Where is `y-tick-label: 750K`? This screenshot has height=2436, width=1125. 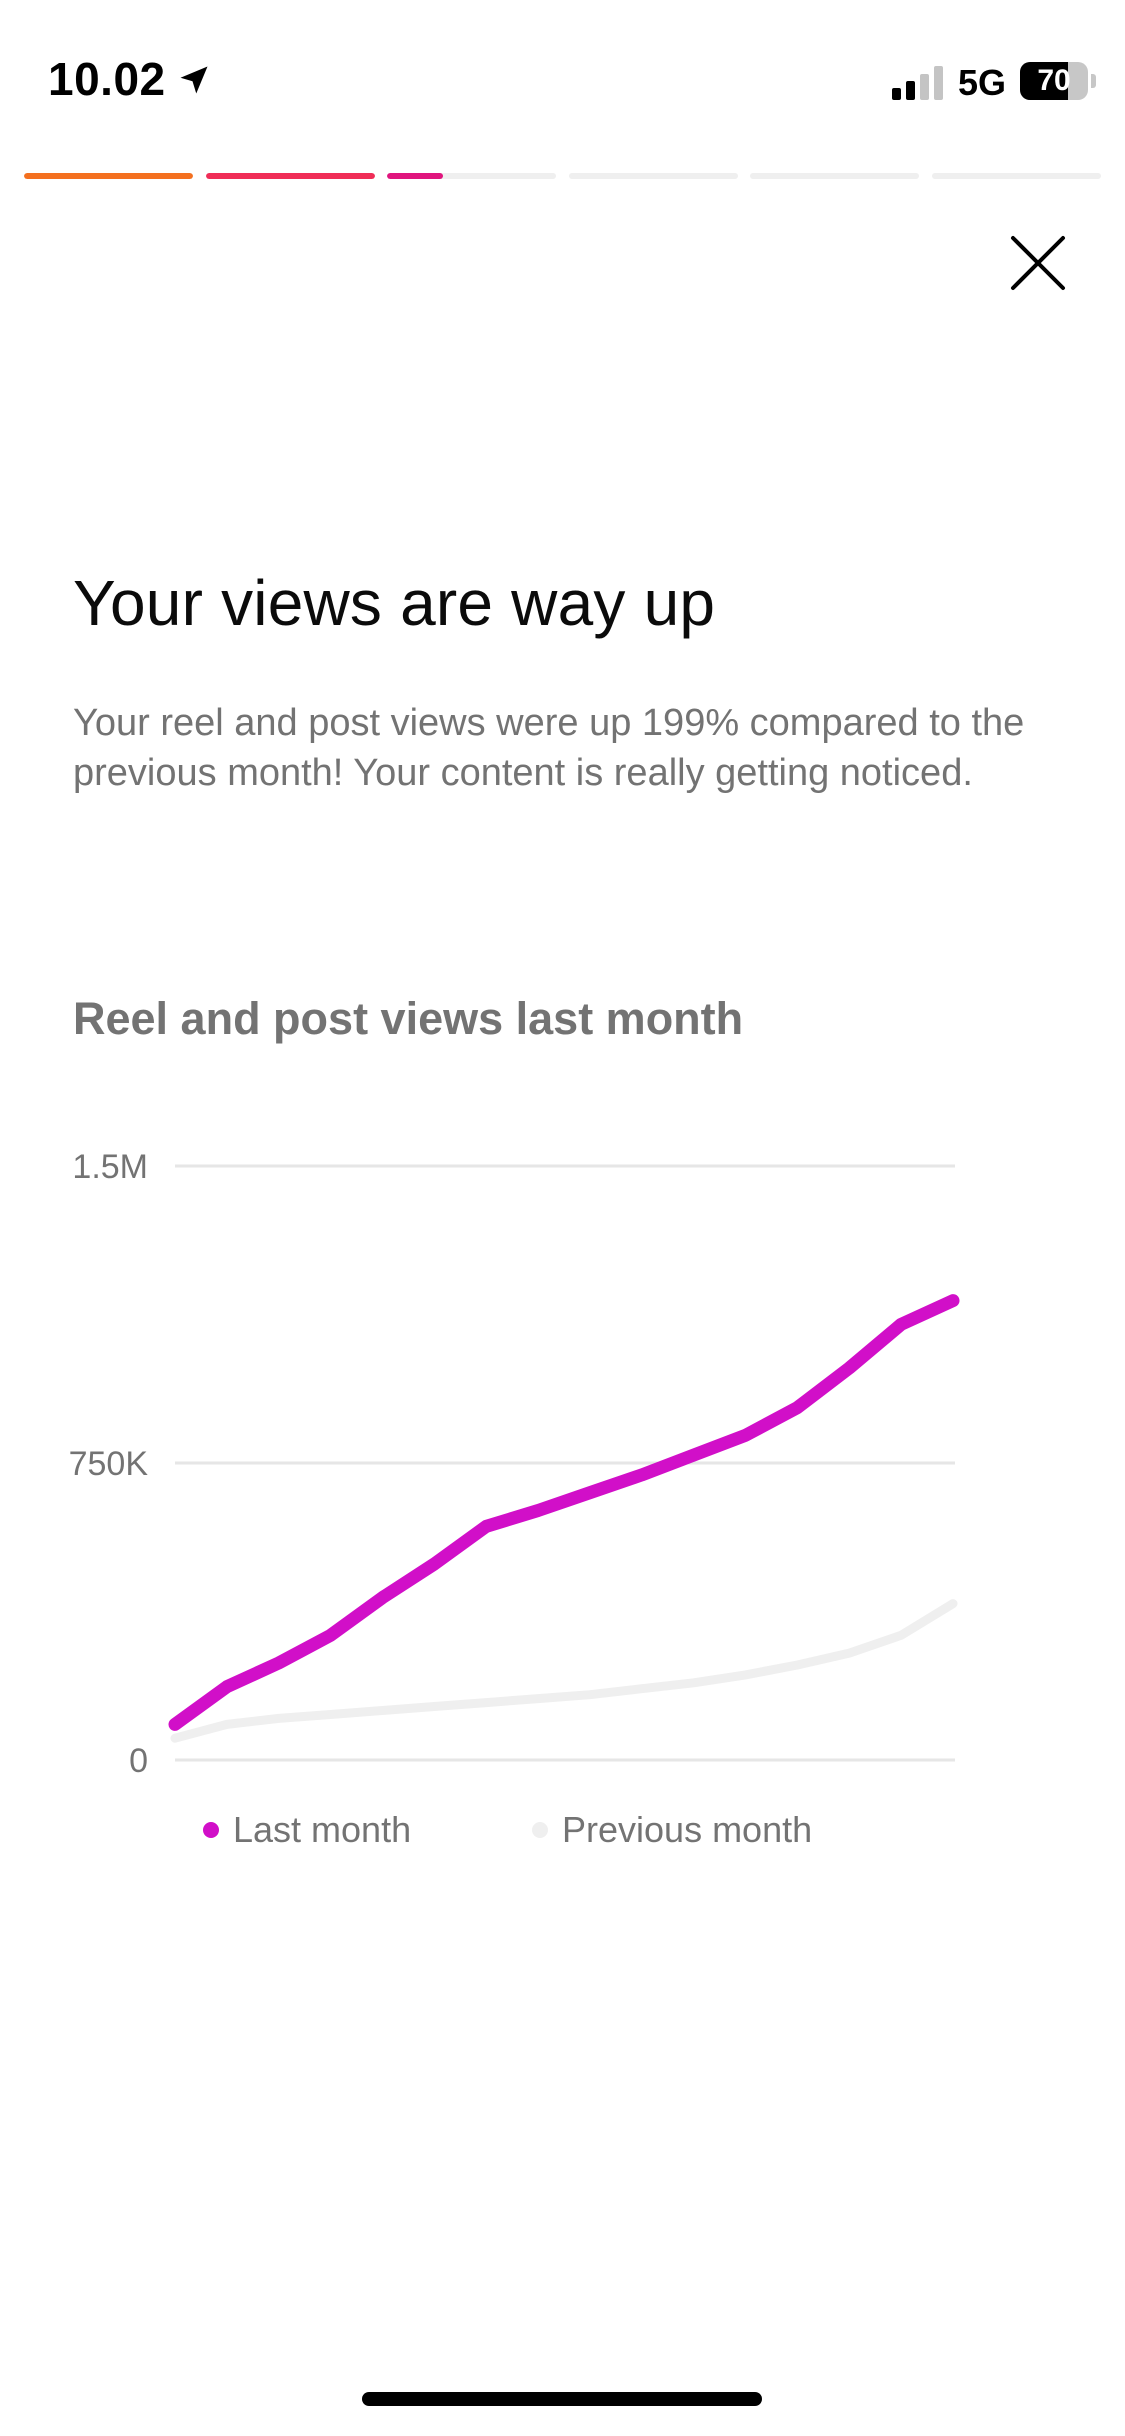 y-tick-label: 750K is located at coordinates (109, 1464).